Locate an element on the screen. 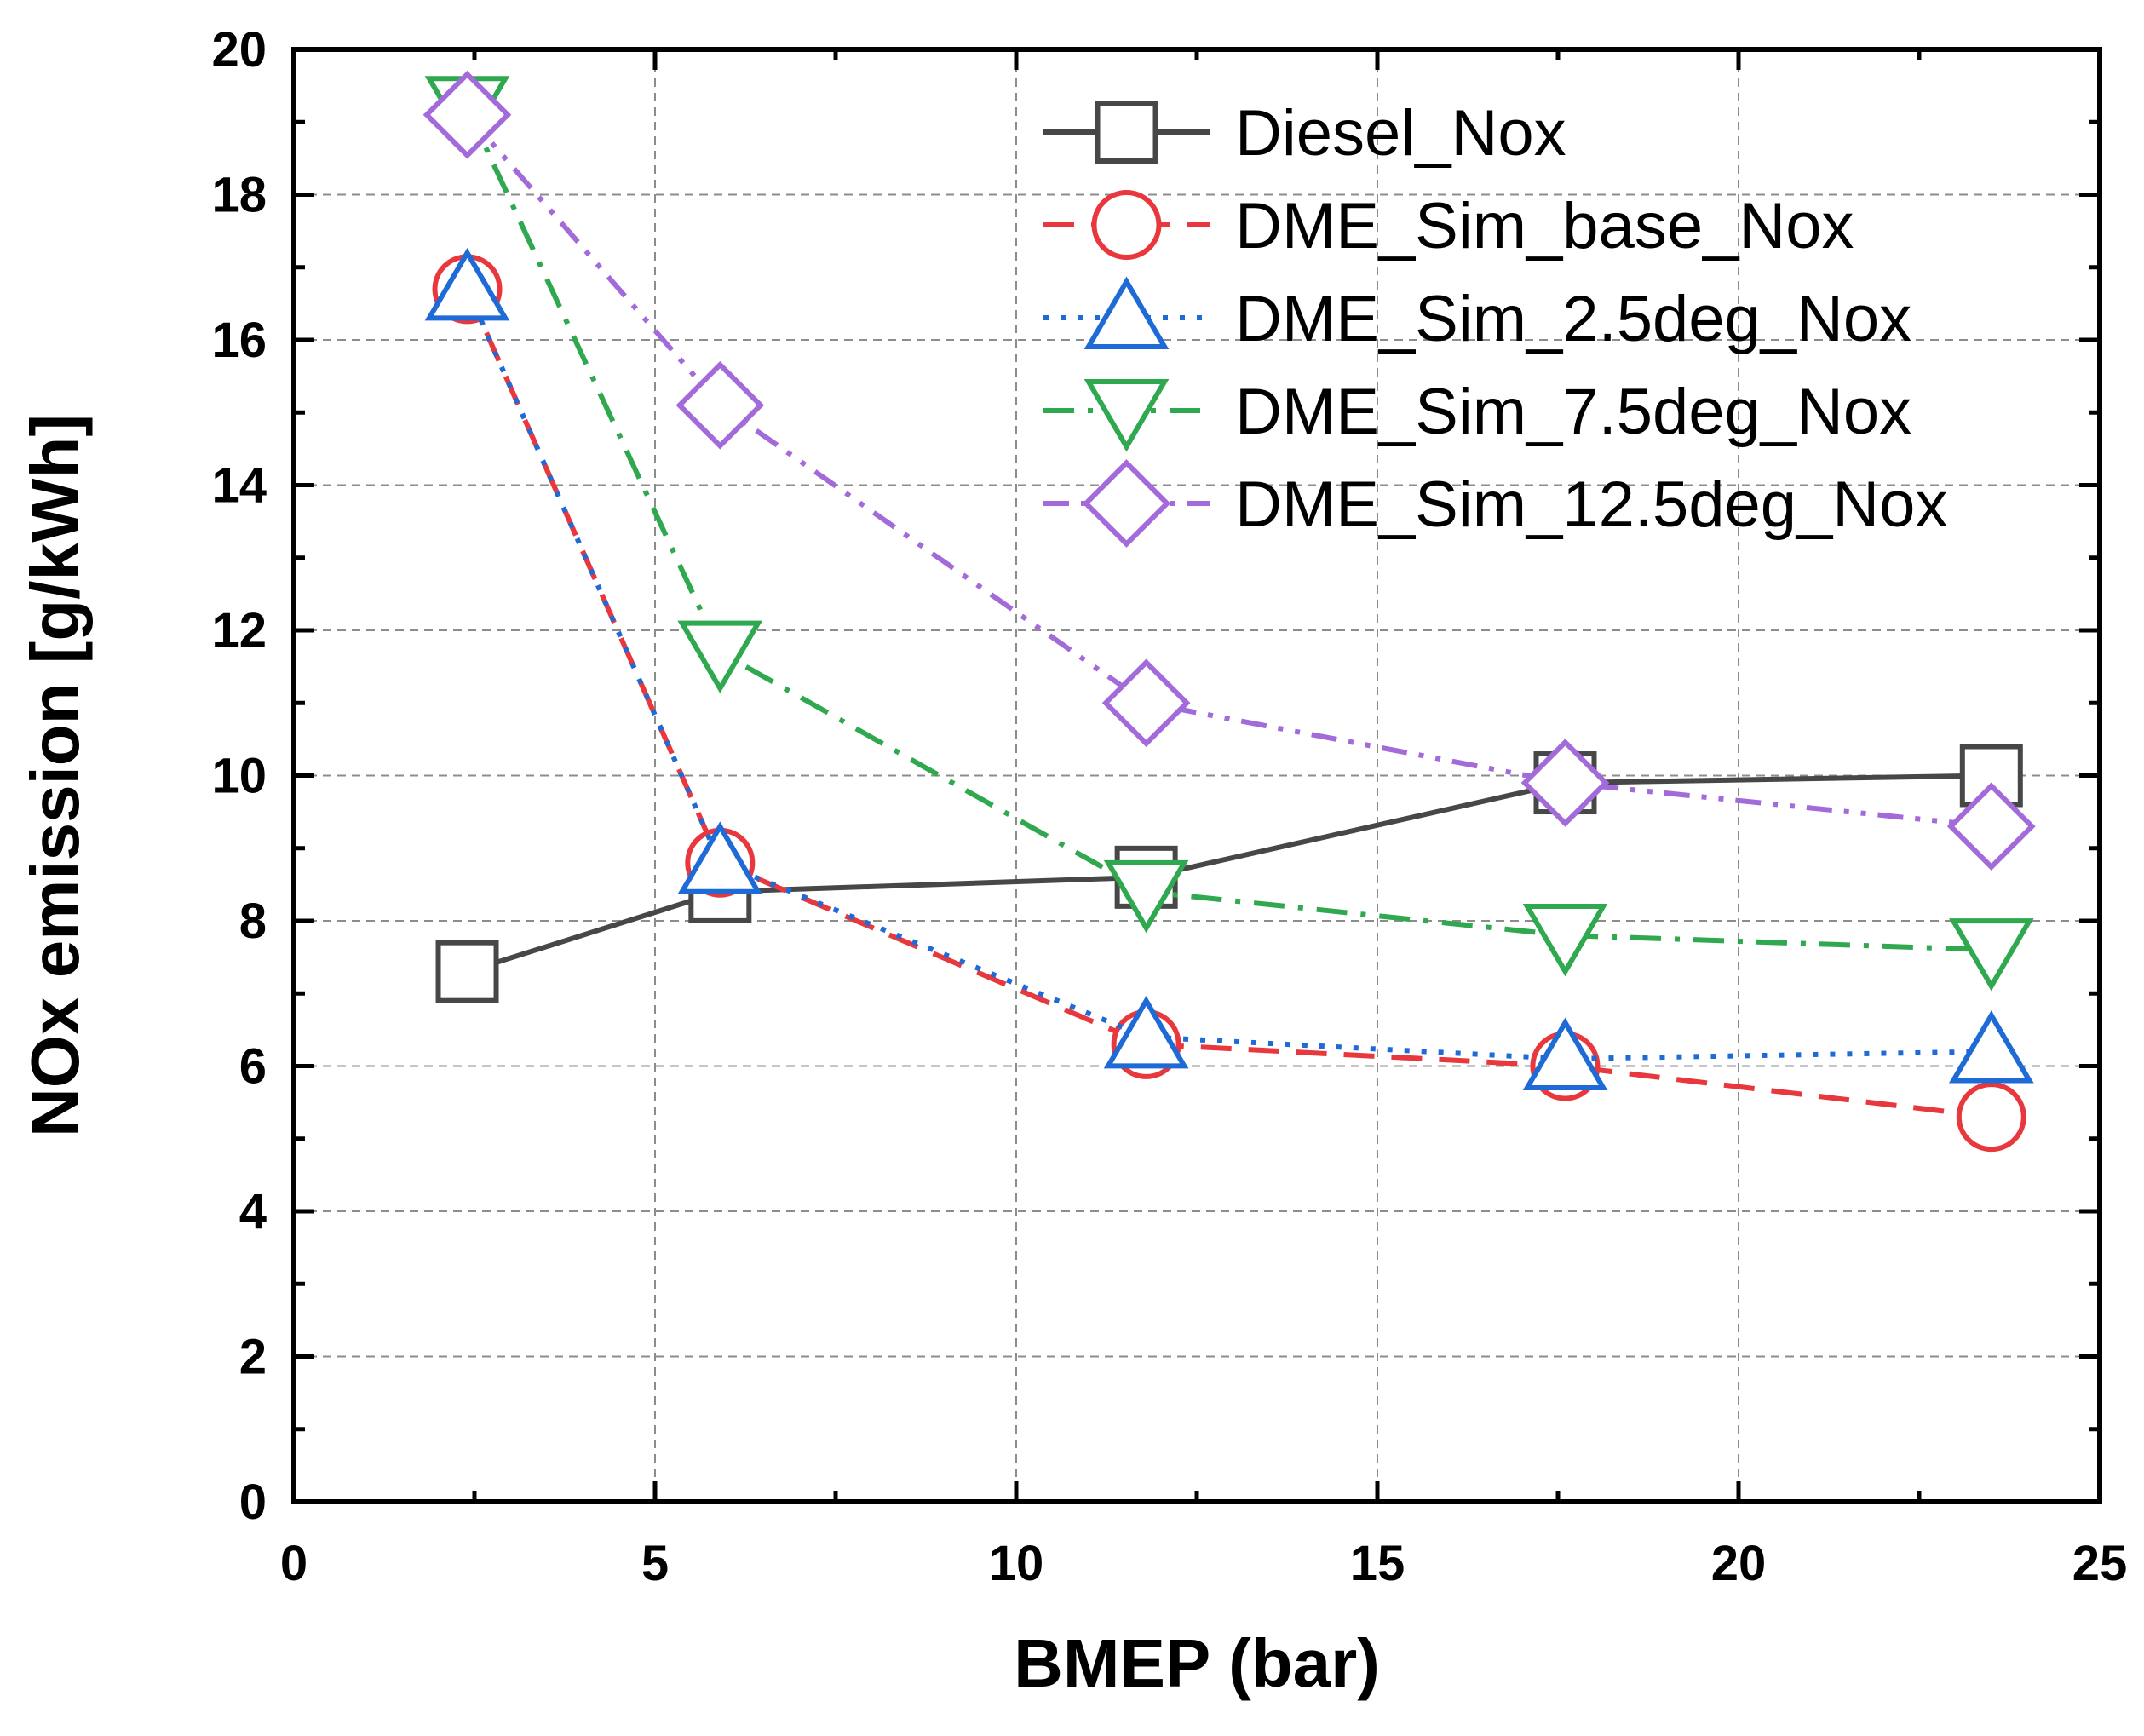  legend-entry: DME_Sim_7.5deg_Nox is located at coordinates (1477, 414).